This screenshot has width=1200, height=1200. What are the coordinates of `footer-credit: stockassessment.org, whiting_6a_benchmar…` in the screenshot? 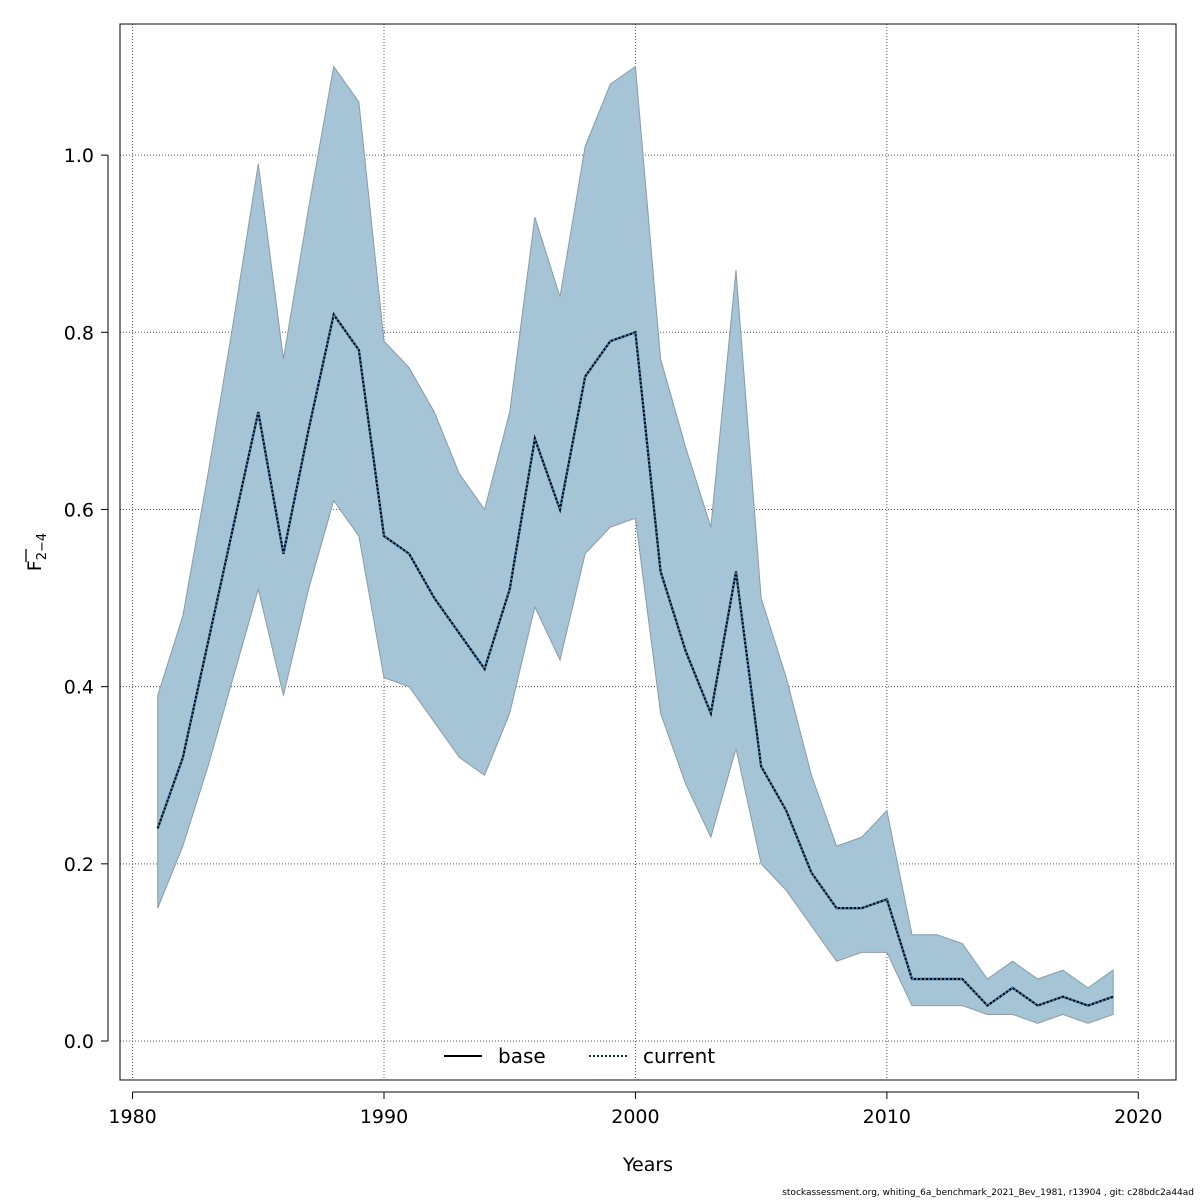 It's located at (988, 1193).